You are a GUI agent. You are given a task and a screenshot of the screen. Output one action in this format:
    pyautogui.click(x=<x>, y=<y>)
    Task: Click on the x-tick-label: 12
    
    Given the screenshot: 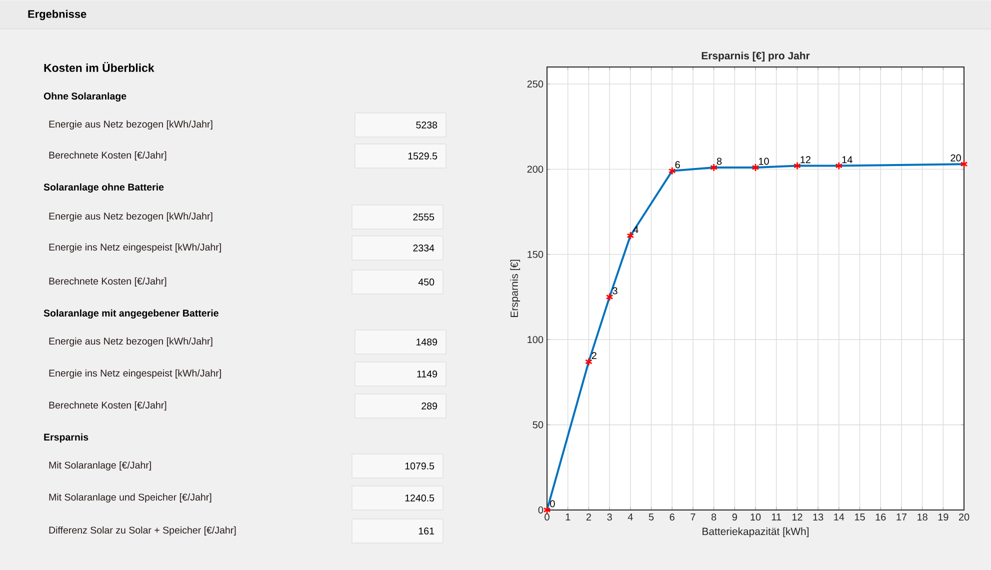 What is the action you would take?
    pyautogui.click(x=797, y=517)
    